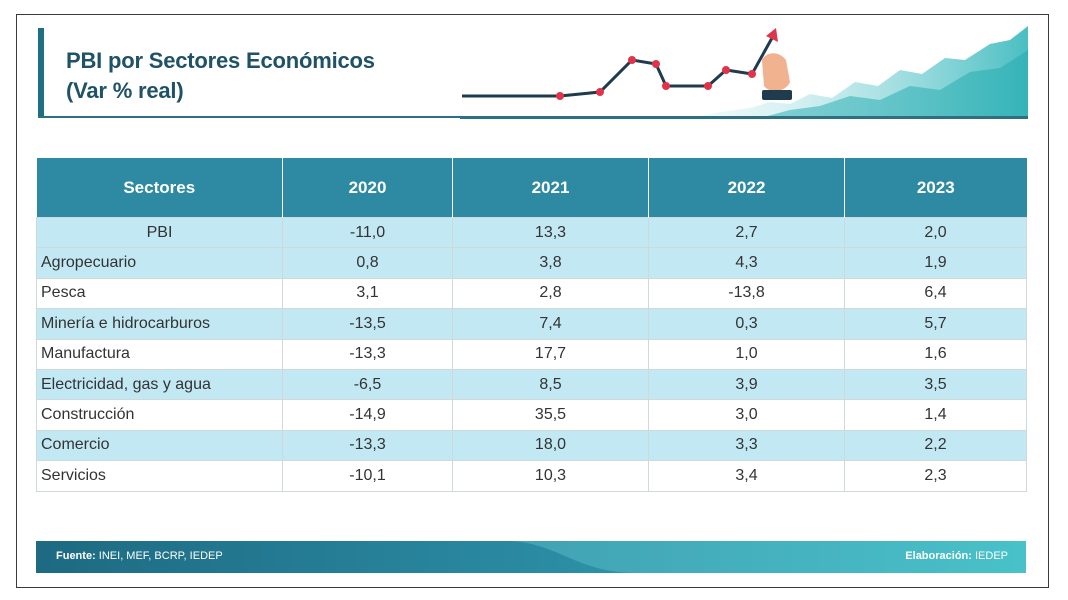 This screenshot has width=1068, height=600. I want to click on cell-value: 7,4, so click(550, 324).